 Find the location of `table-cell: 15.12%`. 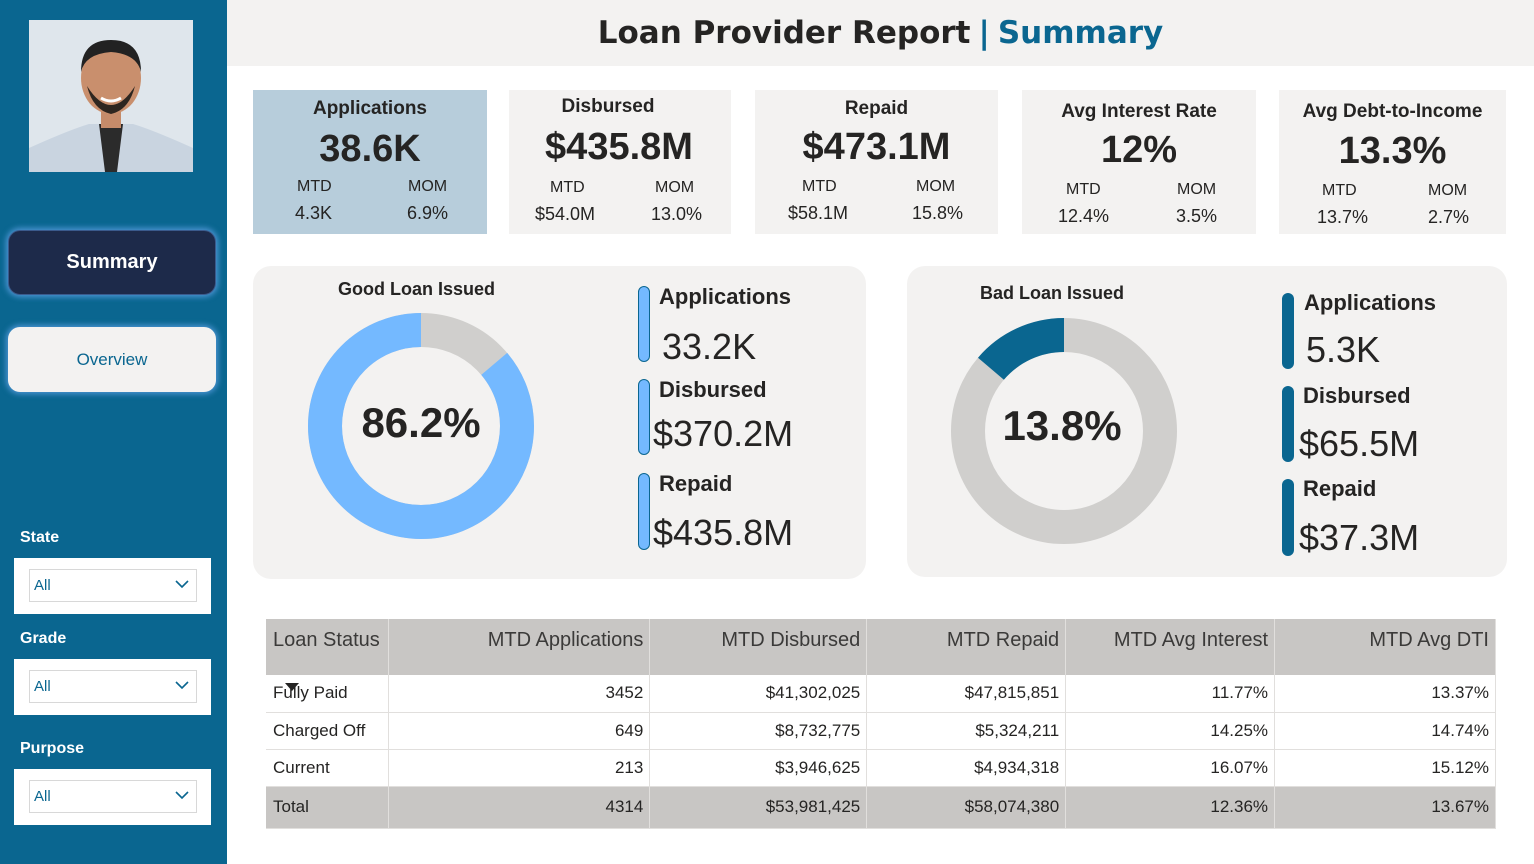

table-cell: 15.12% is located at coordinates (1385, 768).